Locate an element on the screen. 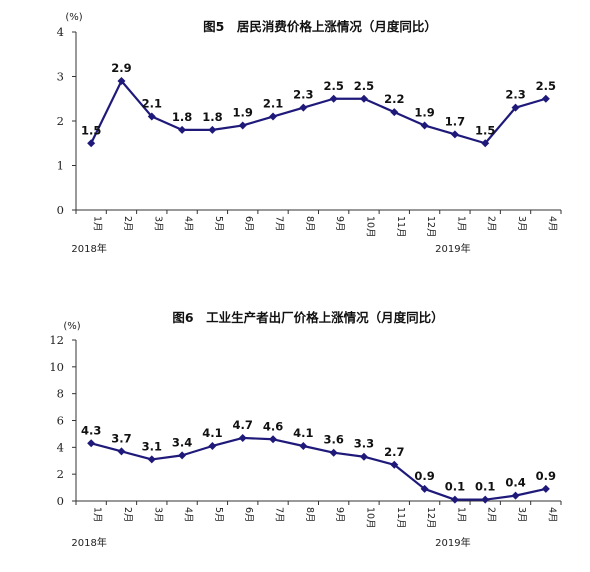 The image size is (590, 572). series-line is located at coordinates (318, 468).